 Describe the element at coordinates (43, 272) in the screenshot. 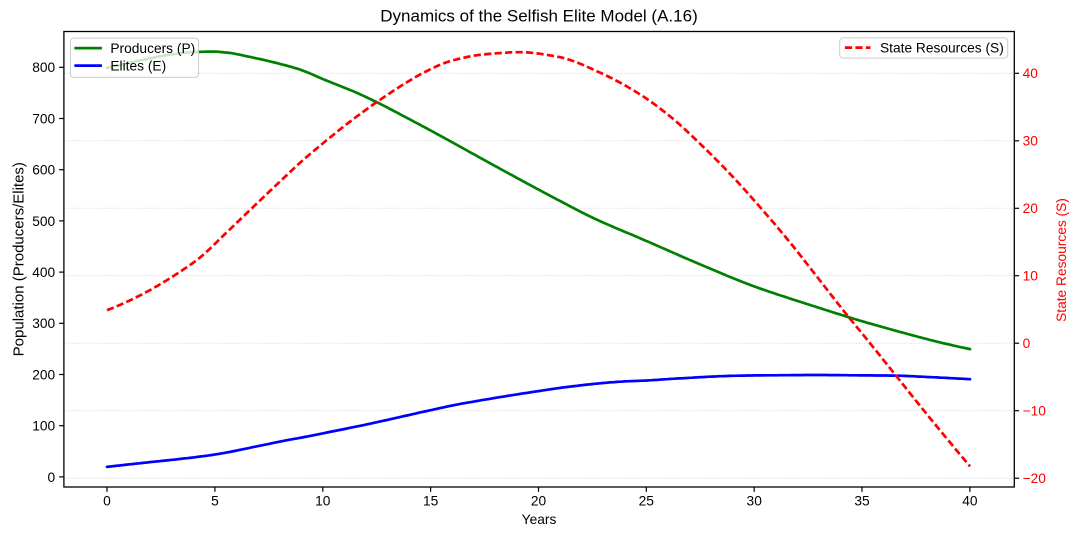

I see `svg-text: 400` at that location.